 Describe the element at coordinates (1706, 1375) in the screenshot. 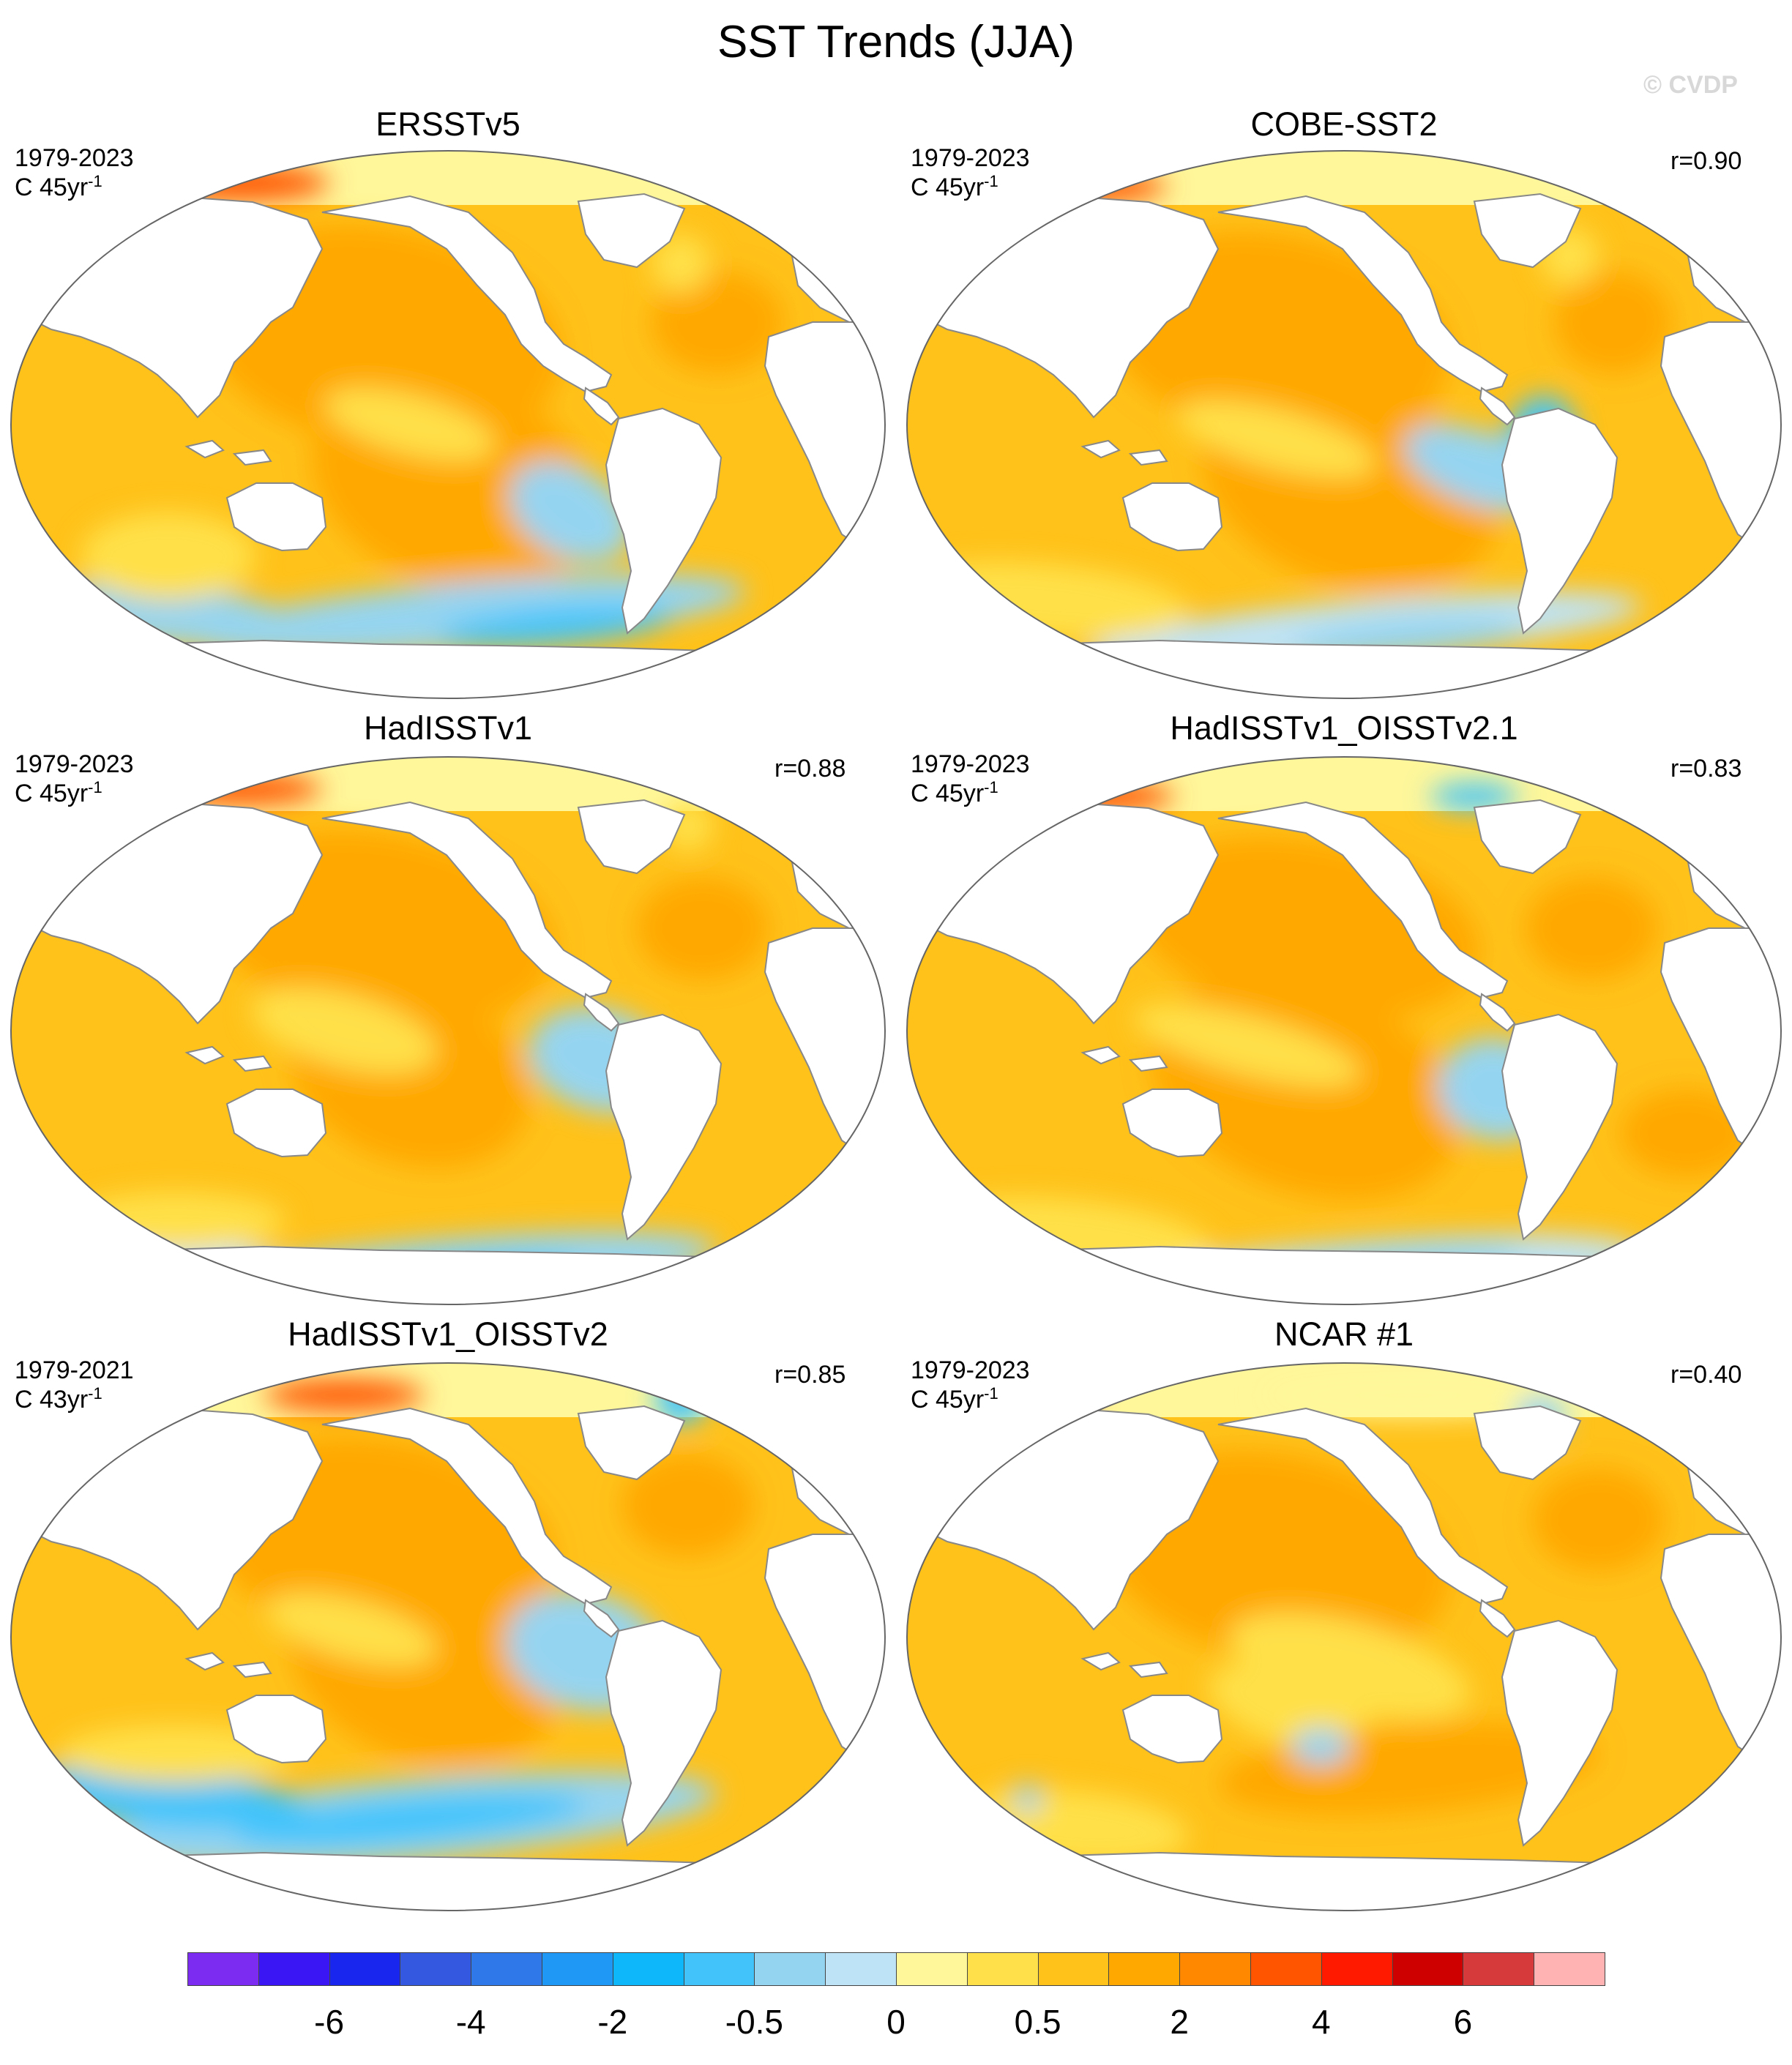

I see `correlation-label: r=0.40` at that location.